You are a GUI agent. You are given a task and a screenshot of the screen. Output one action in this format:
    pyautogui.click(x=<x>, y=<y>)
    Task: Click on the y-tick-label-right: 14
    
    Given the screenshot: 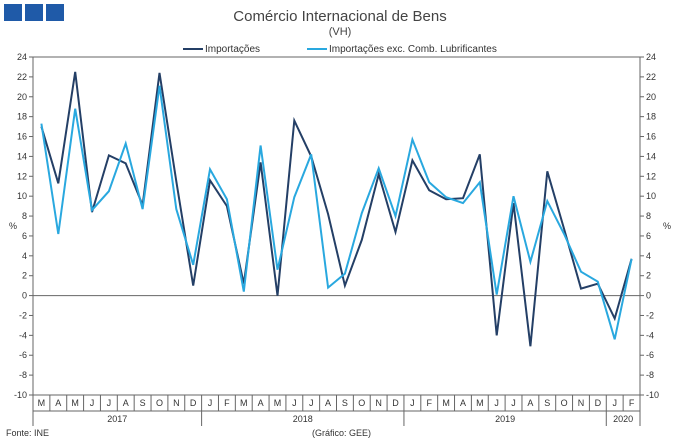 What is the action you would take?
    pyautogui.click(x=651, y=156)
    